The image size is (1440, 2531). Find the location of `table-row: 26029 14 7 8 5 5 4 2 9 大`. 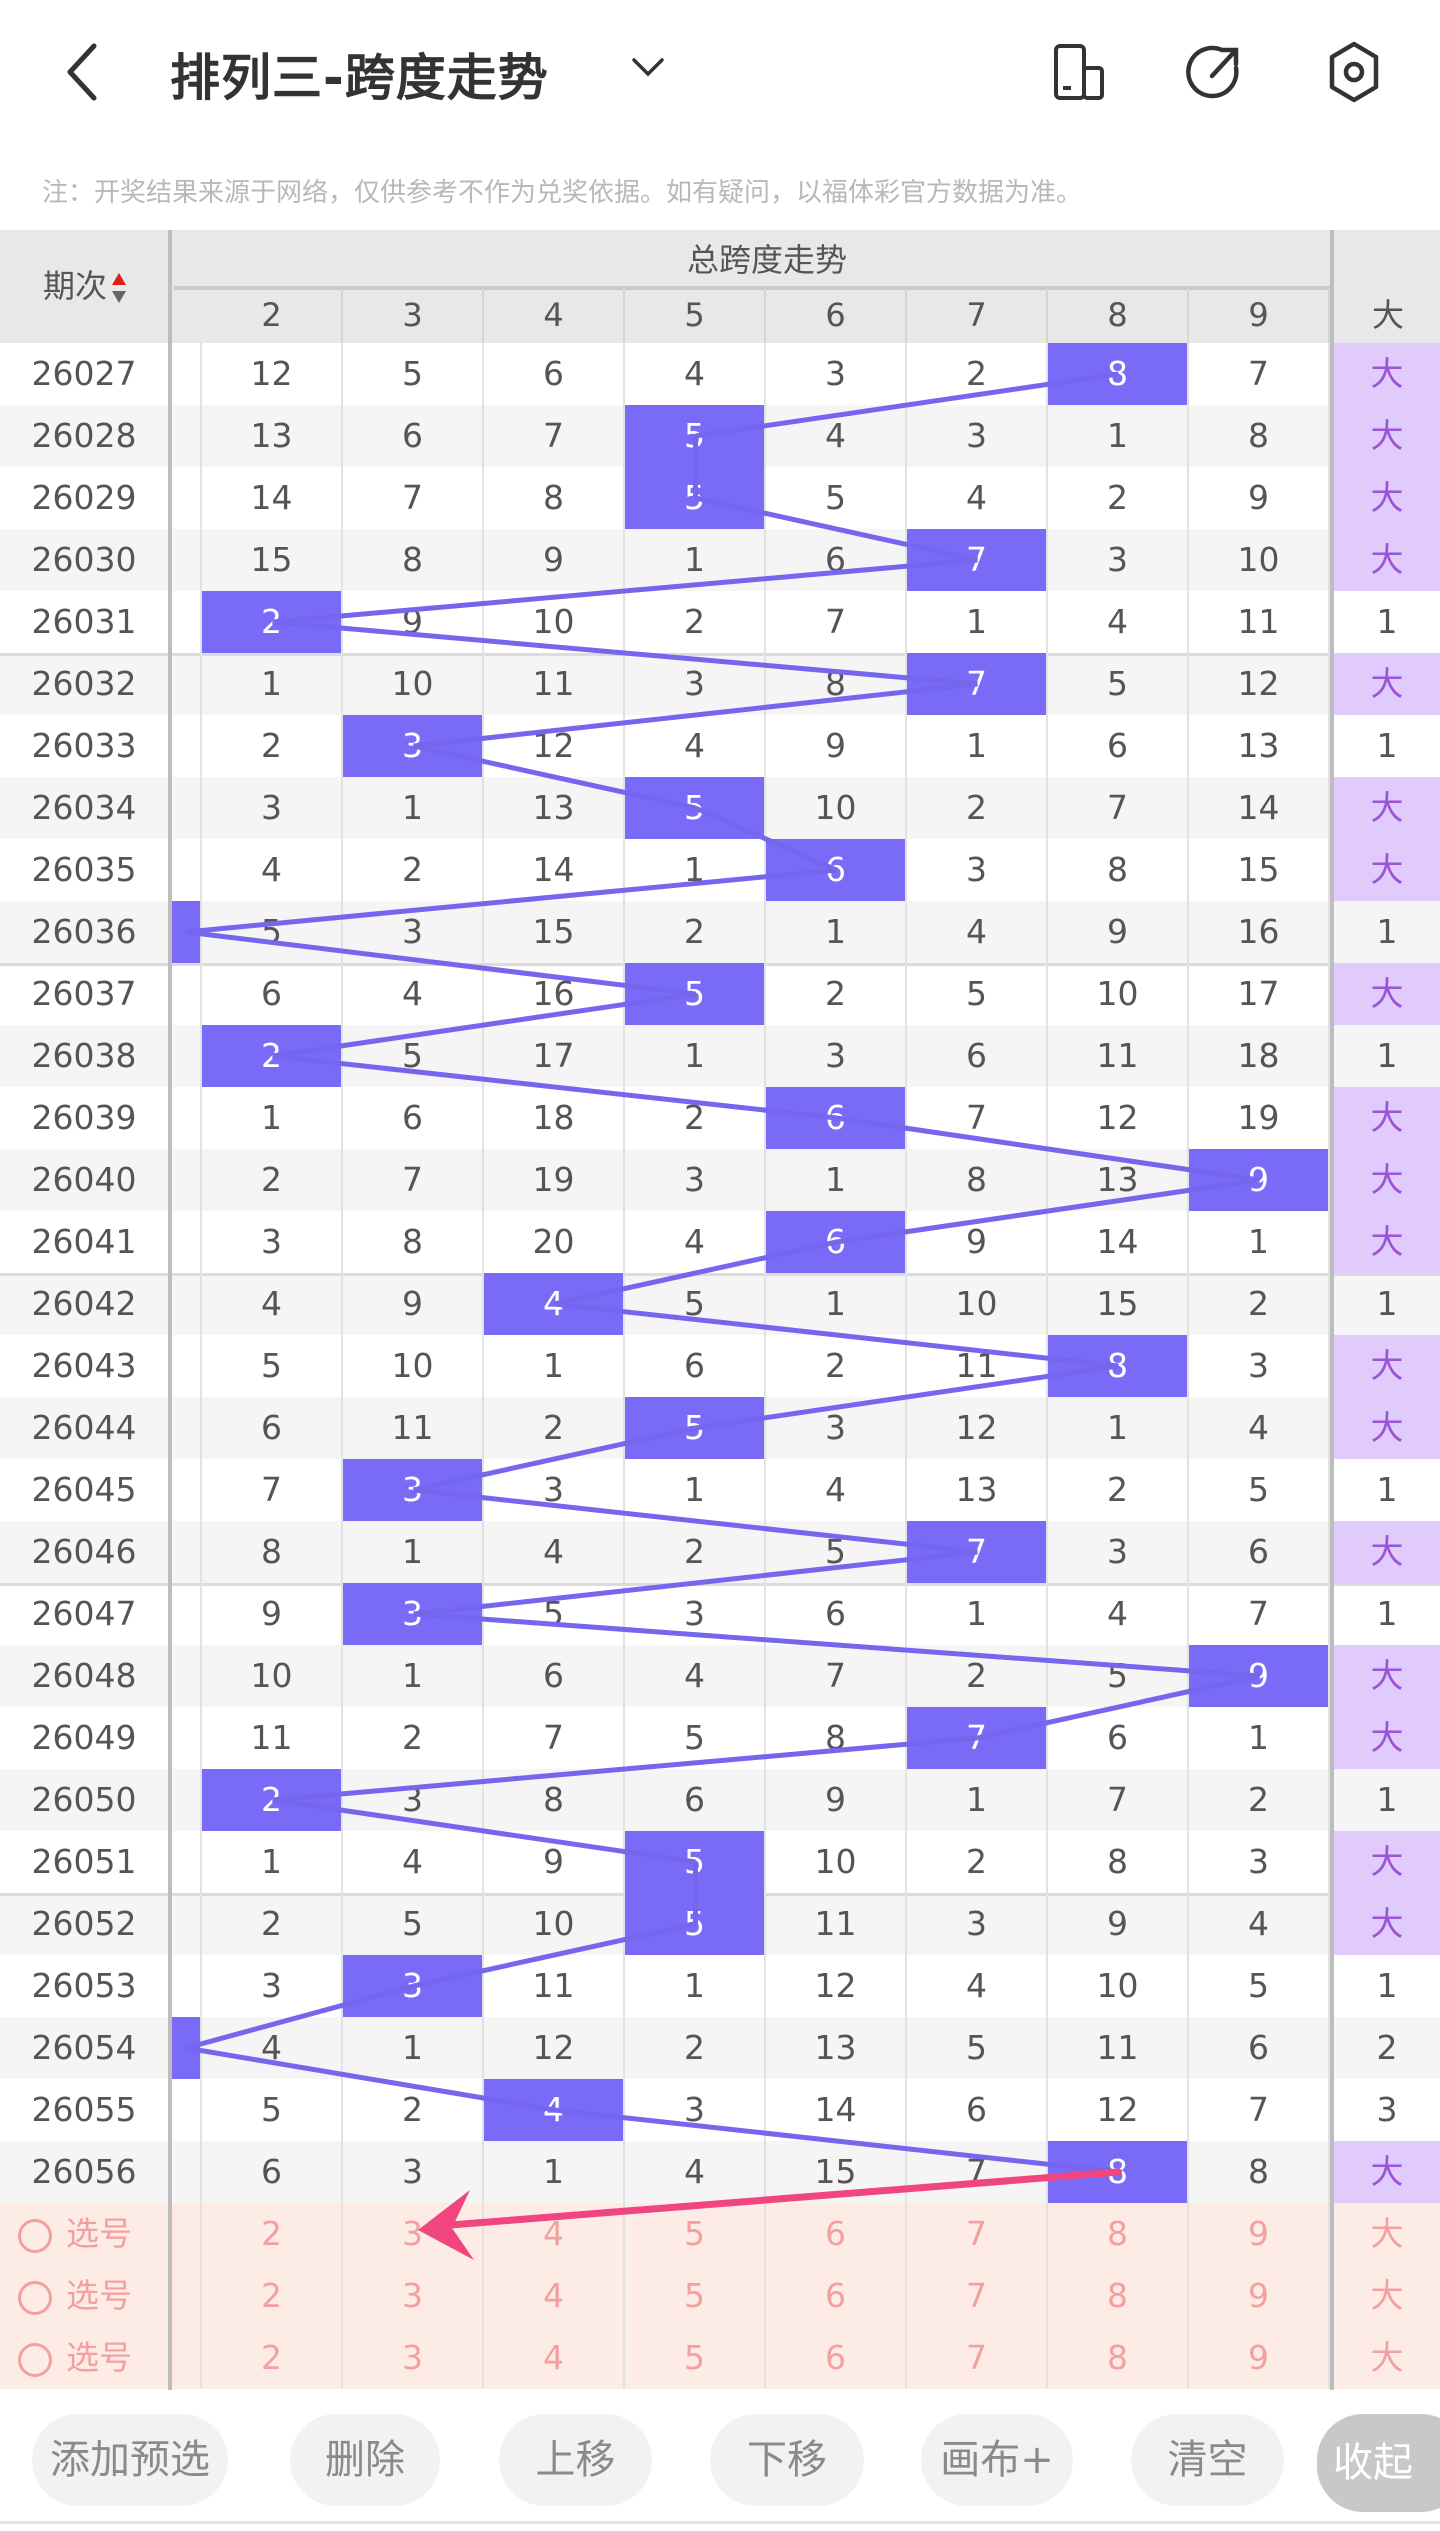

table-row: 26029 14 7 8 5 5 4 2 9 大 is located at coordinates (720, 498).